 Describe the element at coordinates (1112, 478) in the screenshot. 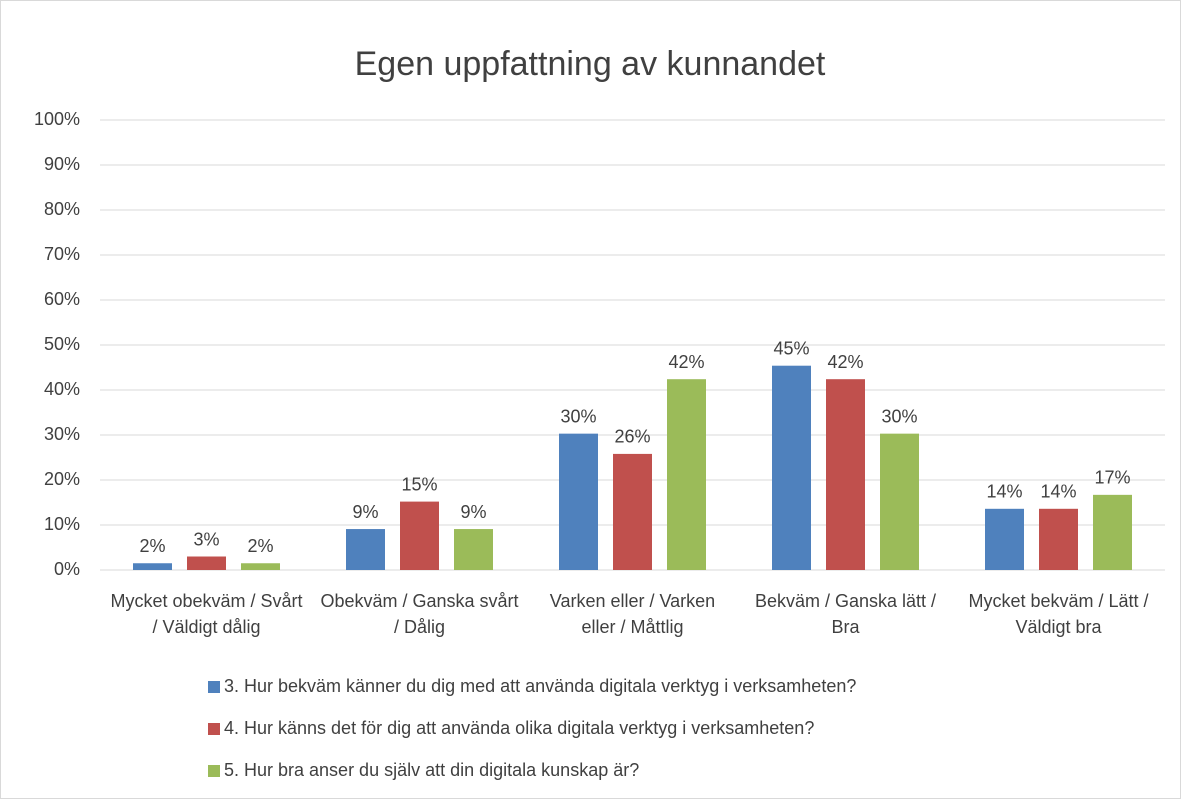

I see `data-label: 17%` at that location.